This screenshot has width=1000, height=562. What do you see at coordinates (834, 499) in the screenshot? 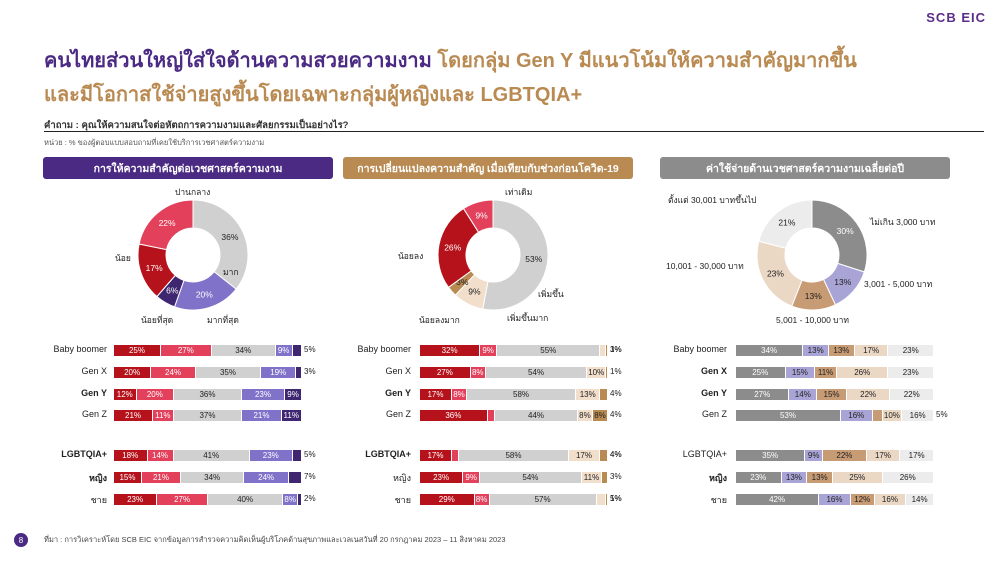
I see `bar-segment: 16%` at bounding box center [834, 499].